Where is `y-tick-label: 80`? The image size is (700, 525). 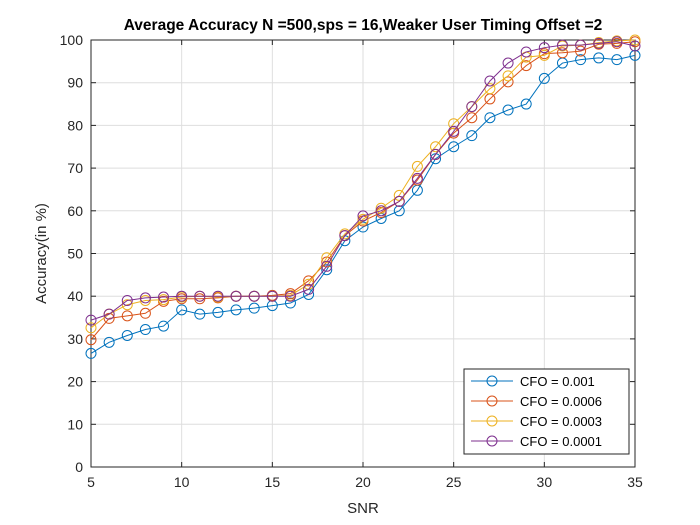 y-tick-label: 80 is located at coordinates (75, 125).